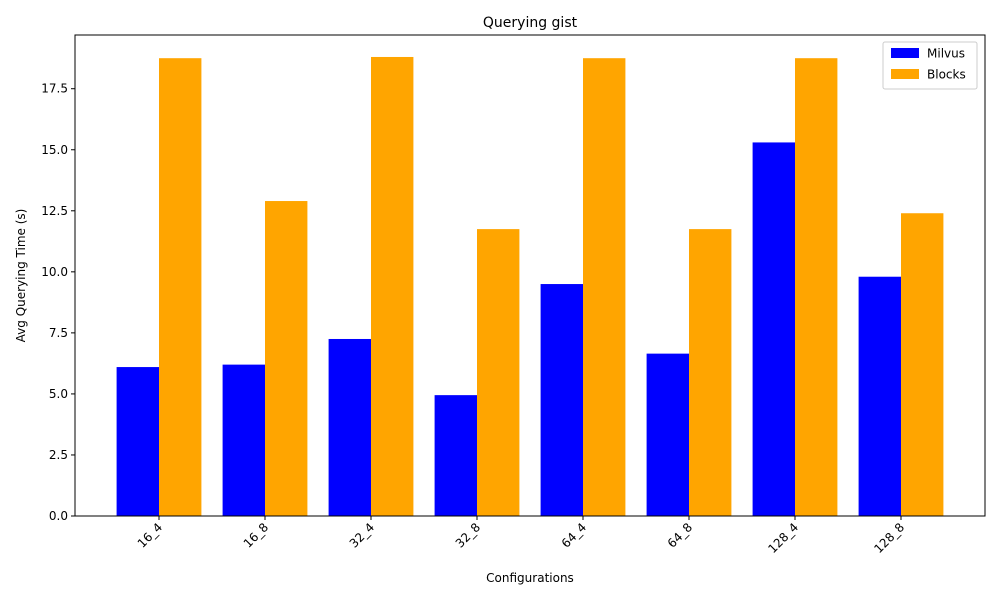  Describe the element at coordinates (21, 276) in the screenshot. I see `y-axis-label: Avg Querying Time (s)` at that location.